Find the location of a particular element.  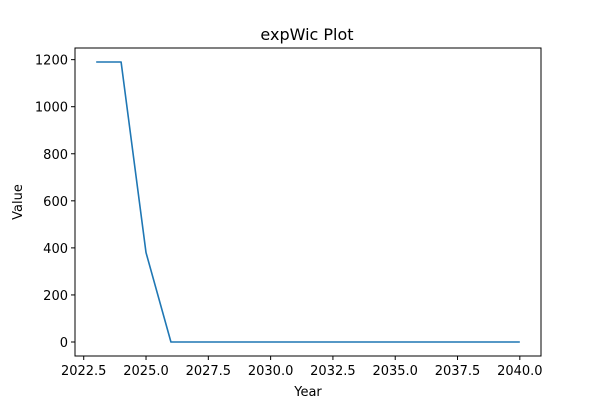

x-axis-label: Year is located at coordinates (307, 392).